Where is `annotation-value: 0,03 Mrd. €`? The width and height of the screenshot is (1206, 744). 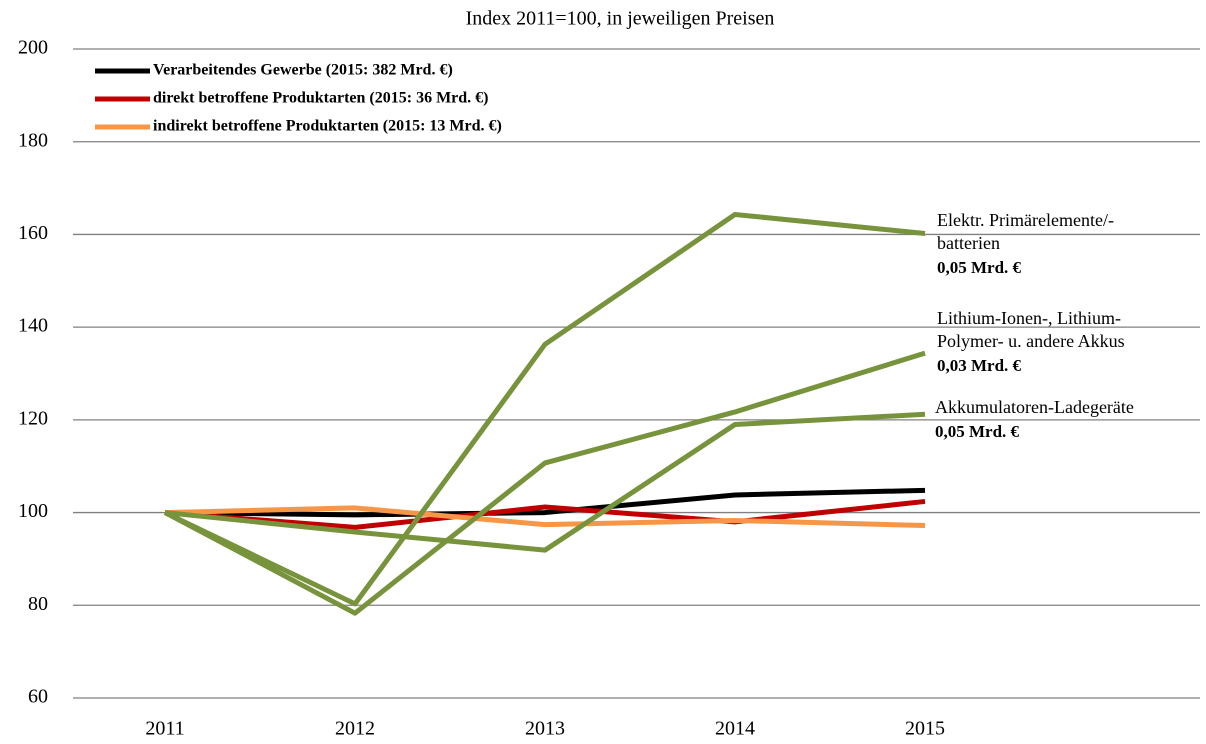 annotation-value: 0,03 Mrd. € is located at coordinates (979, 365).